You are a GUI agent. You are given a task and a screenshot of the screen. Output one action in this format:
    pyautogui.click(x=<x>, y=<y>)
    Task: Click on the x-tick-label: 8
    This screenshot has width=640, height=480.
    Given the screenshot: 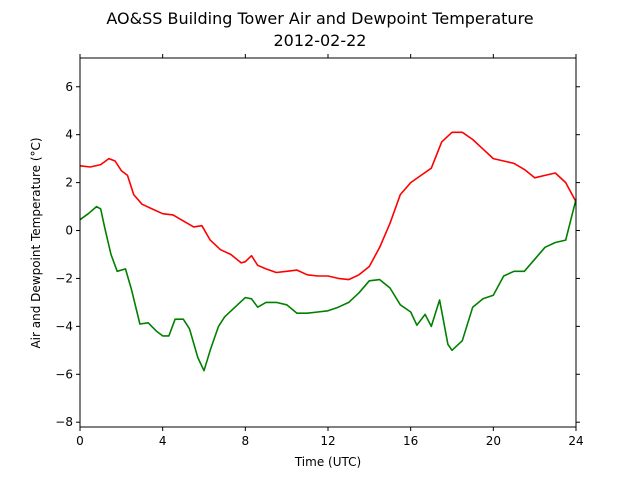 What is the action you would take?
    pyautogui.click(x=246, y=441)
    